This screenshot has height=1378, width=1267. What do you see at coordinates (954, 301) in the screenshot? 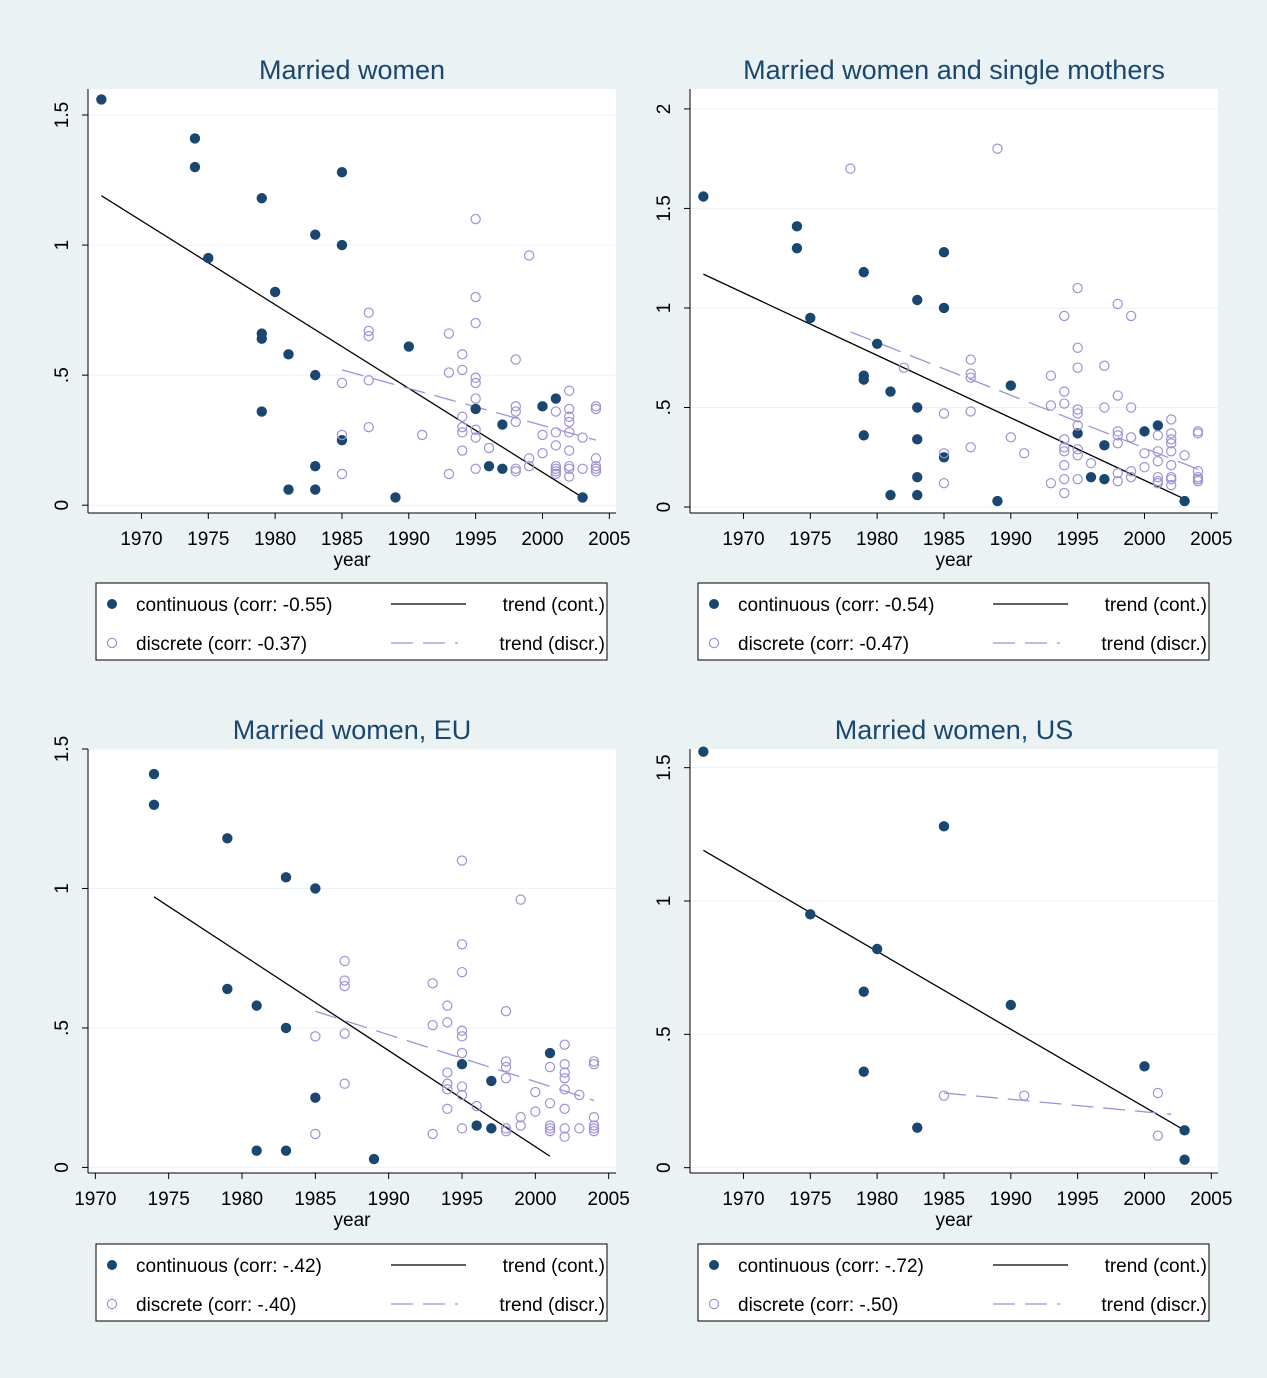
I see `plot-area` at bounding box center [954, 301].